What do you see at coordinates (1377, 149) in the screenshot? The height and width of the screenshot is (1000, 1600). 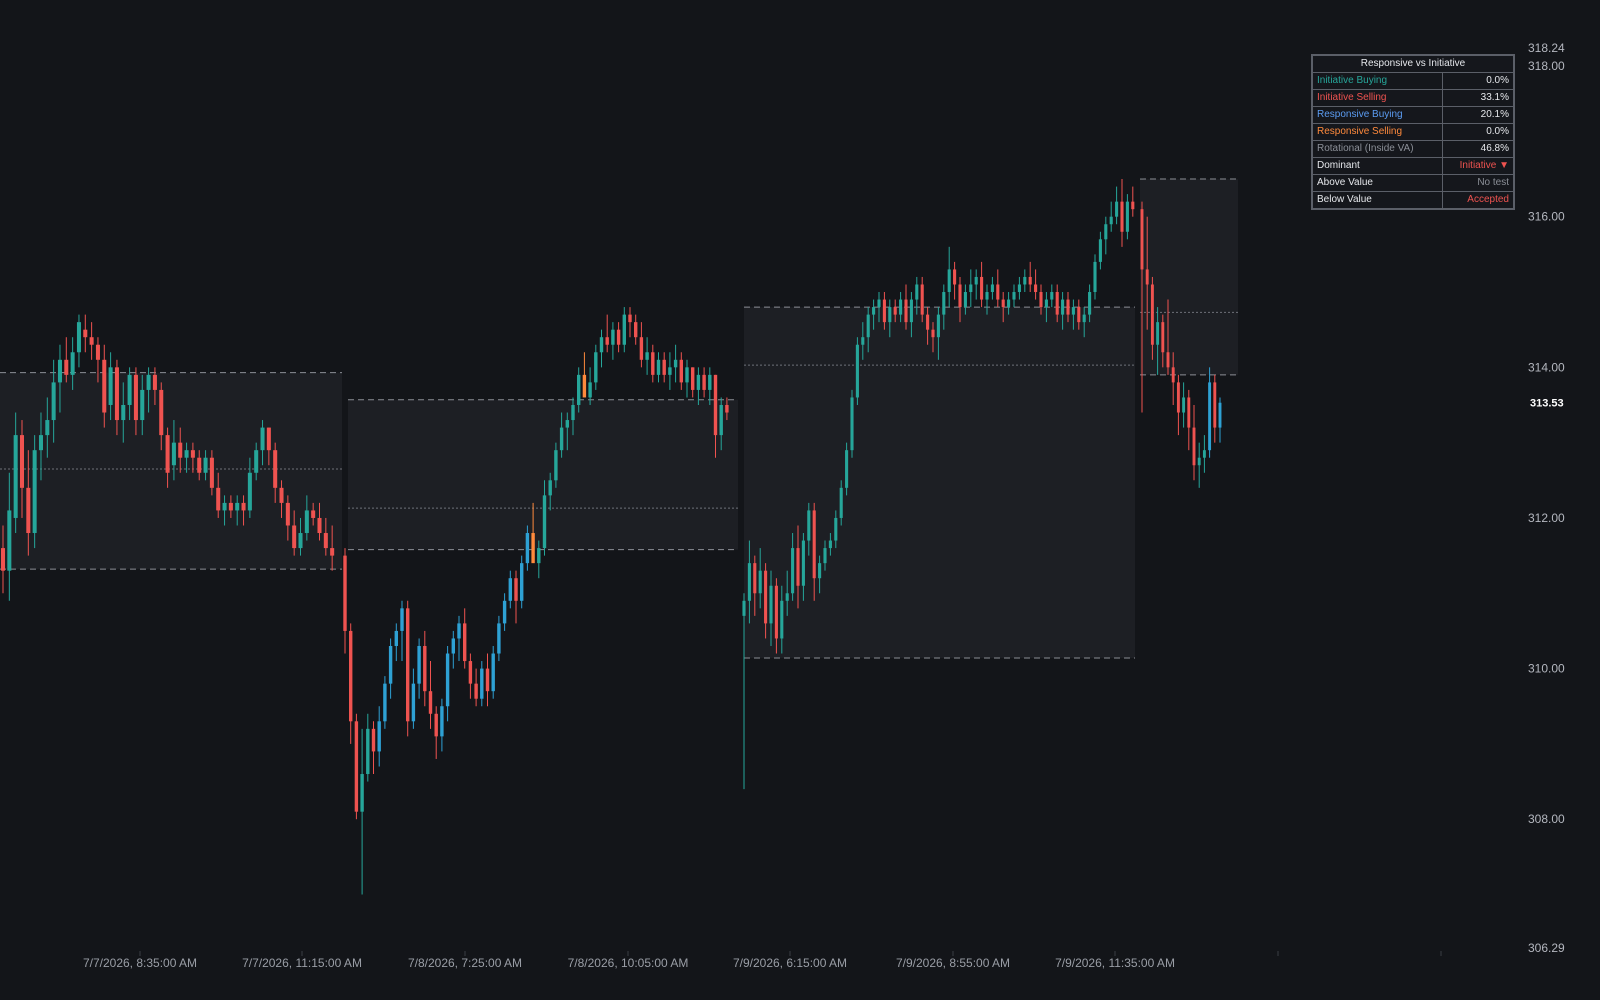 I see `row-label: Rotational (Inside VA)` at bounding box center [1377, 149].